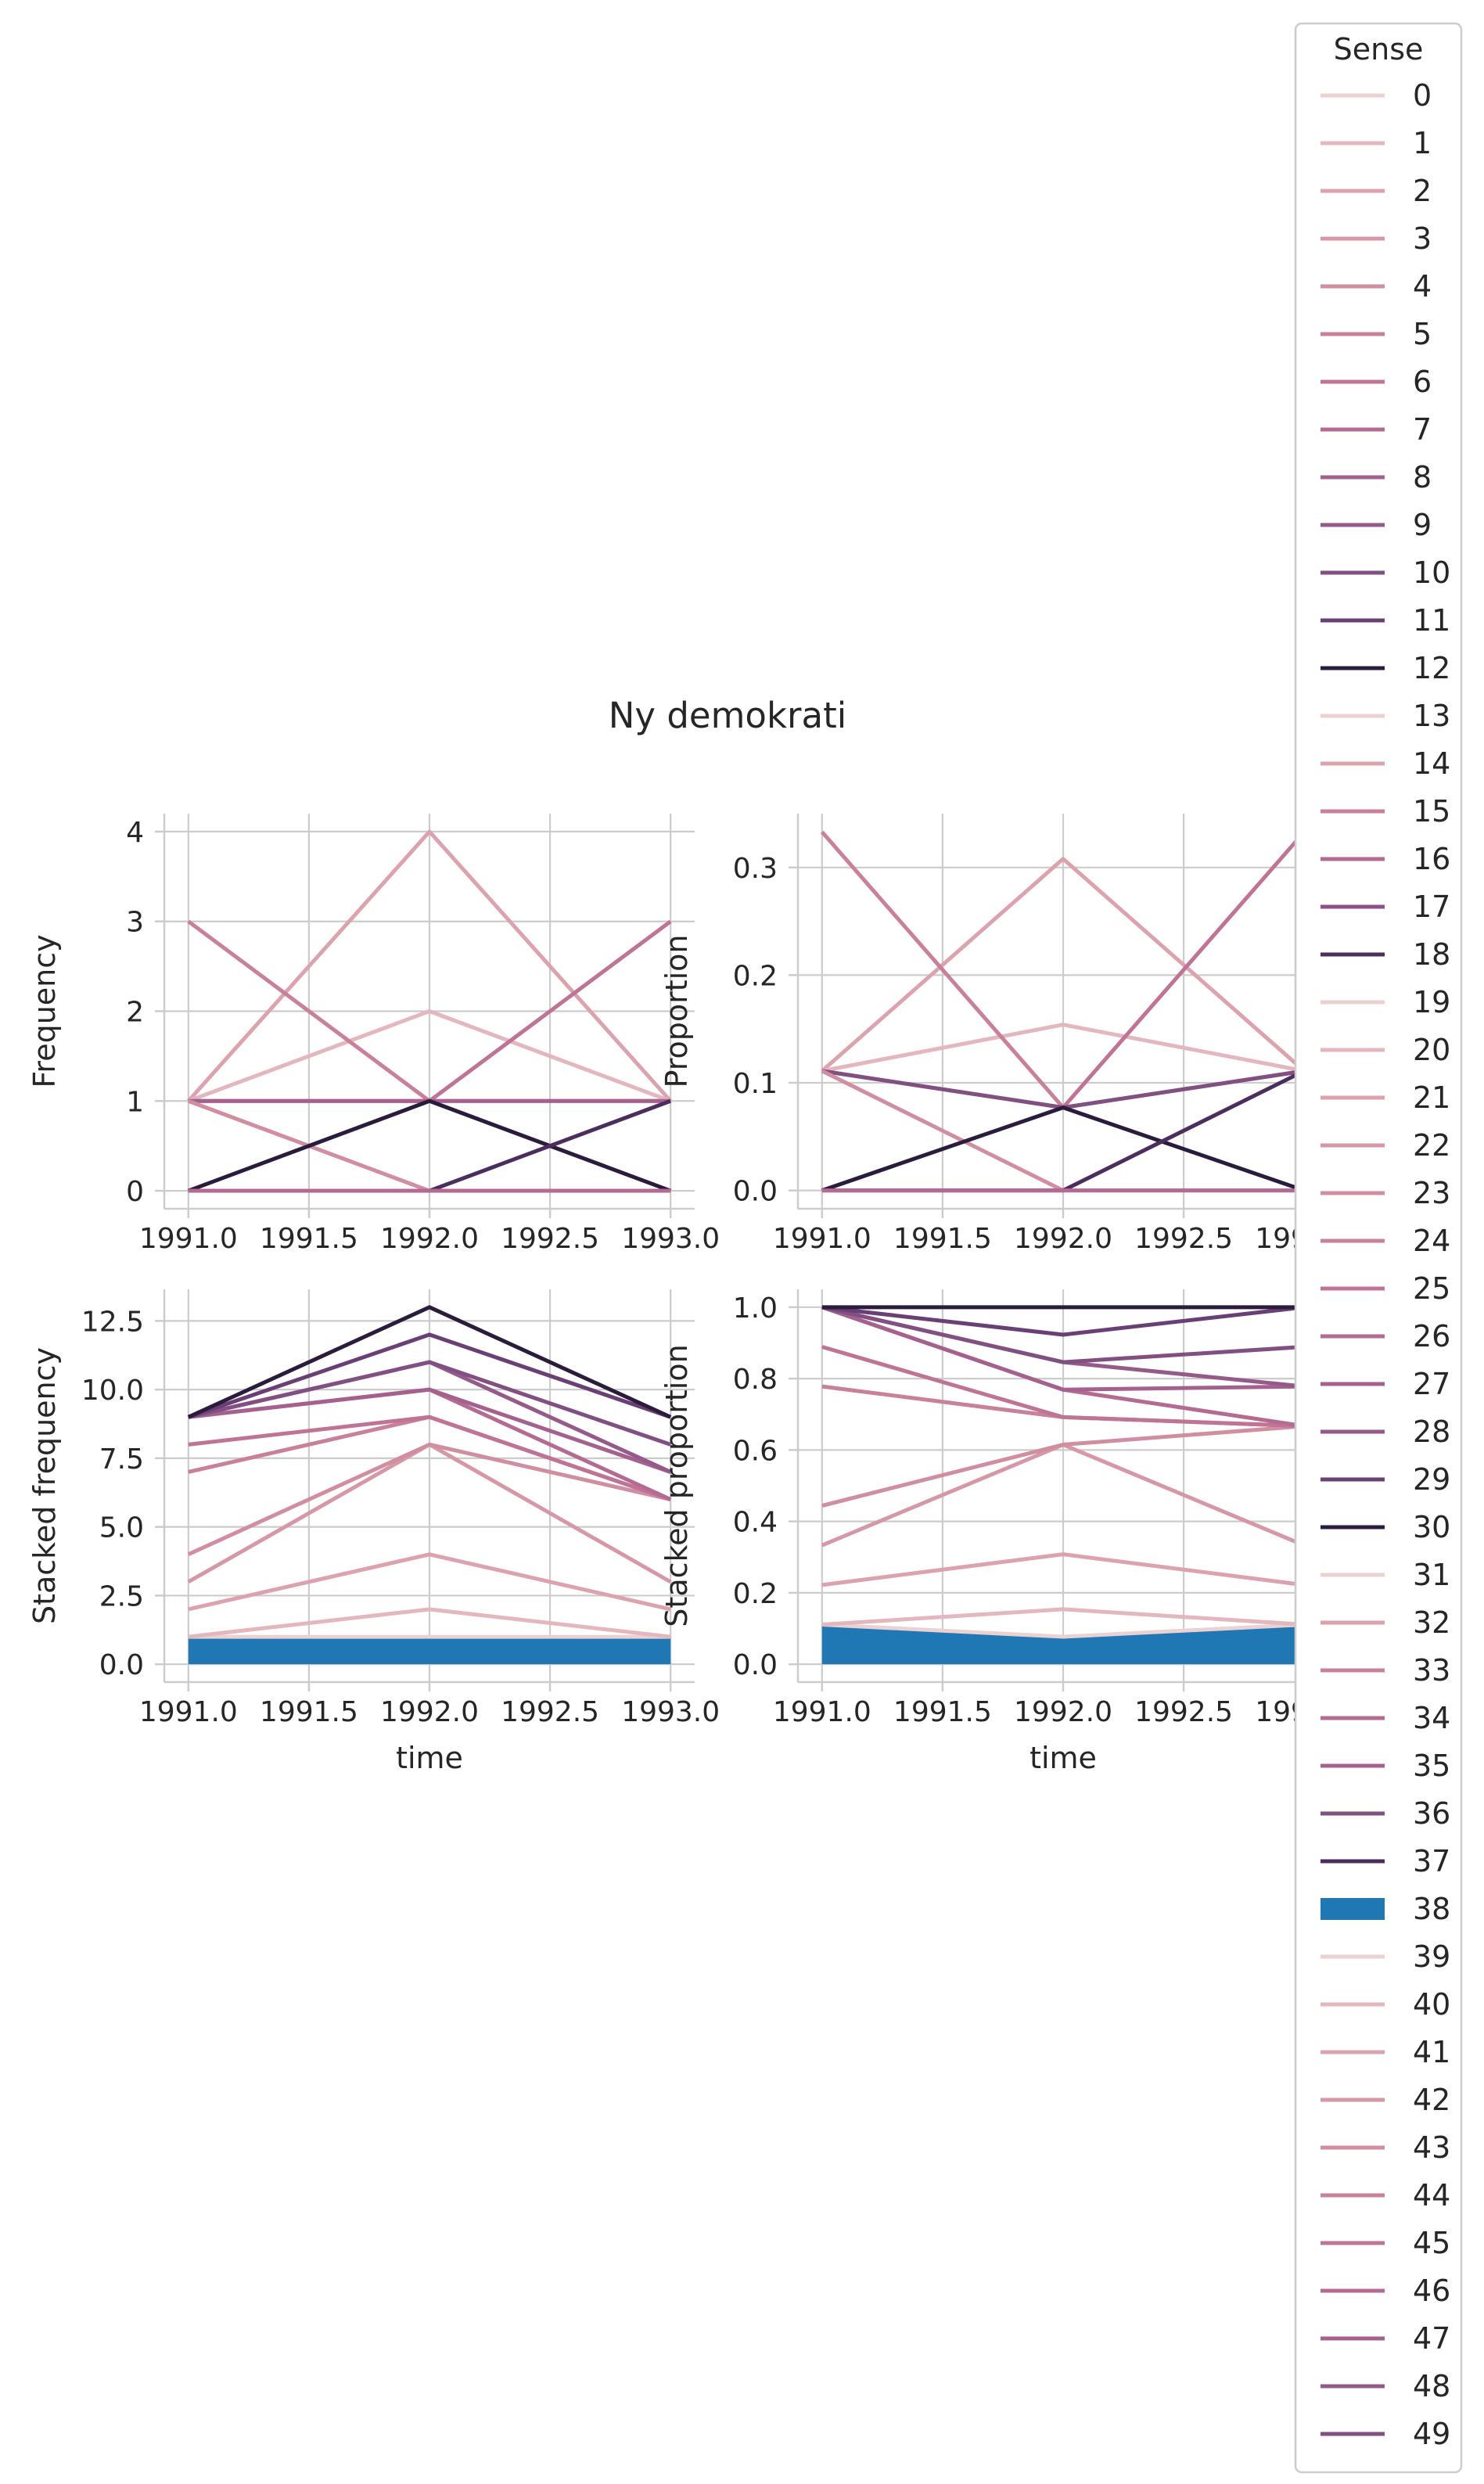  I want to click on legend-label: 26, so click(1431, 1336).